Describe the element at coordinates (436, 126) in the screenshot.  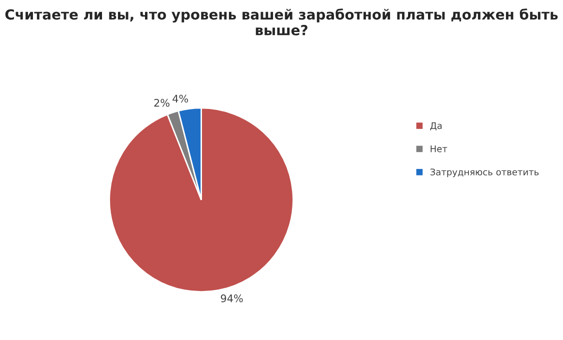
I see `legend-label: Да` at that location.